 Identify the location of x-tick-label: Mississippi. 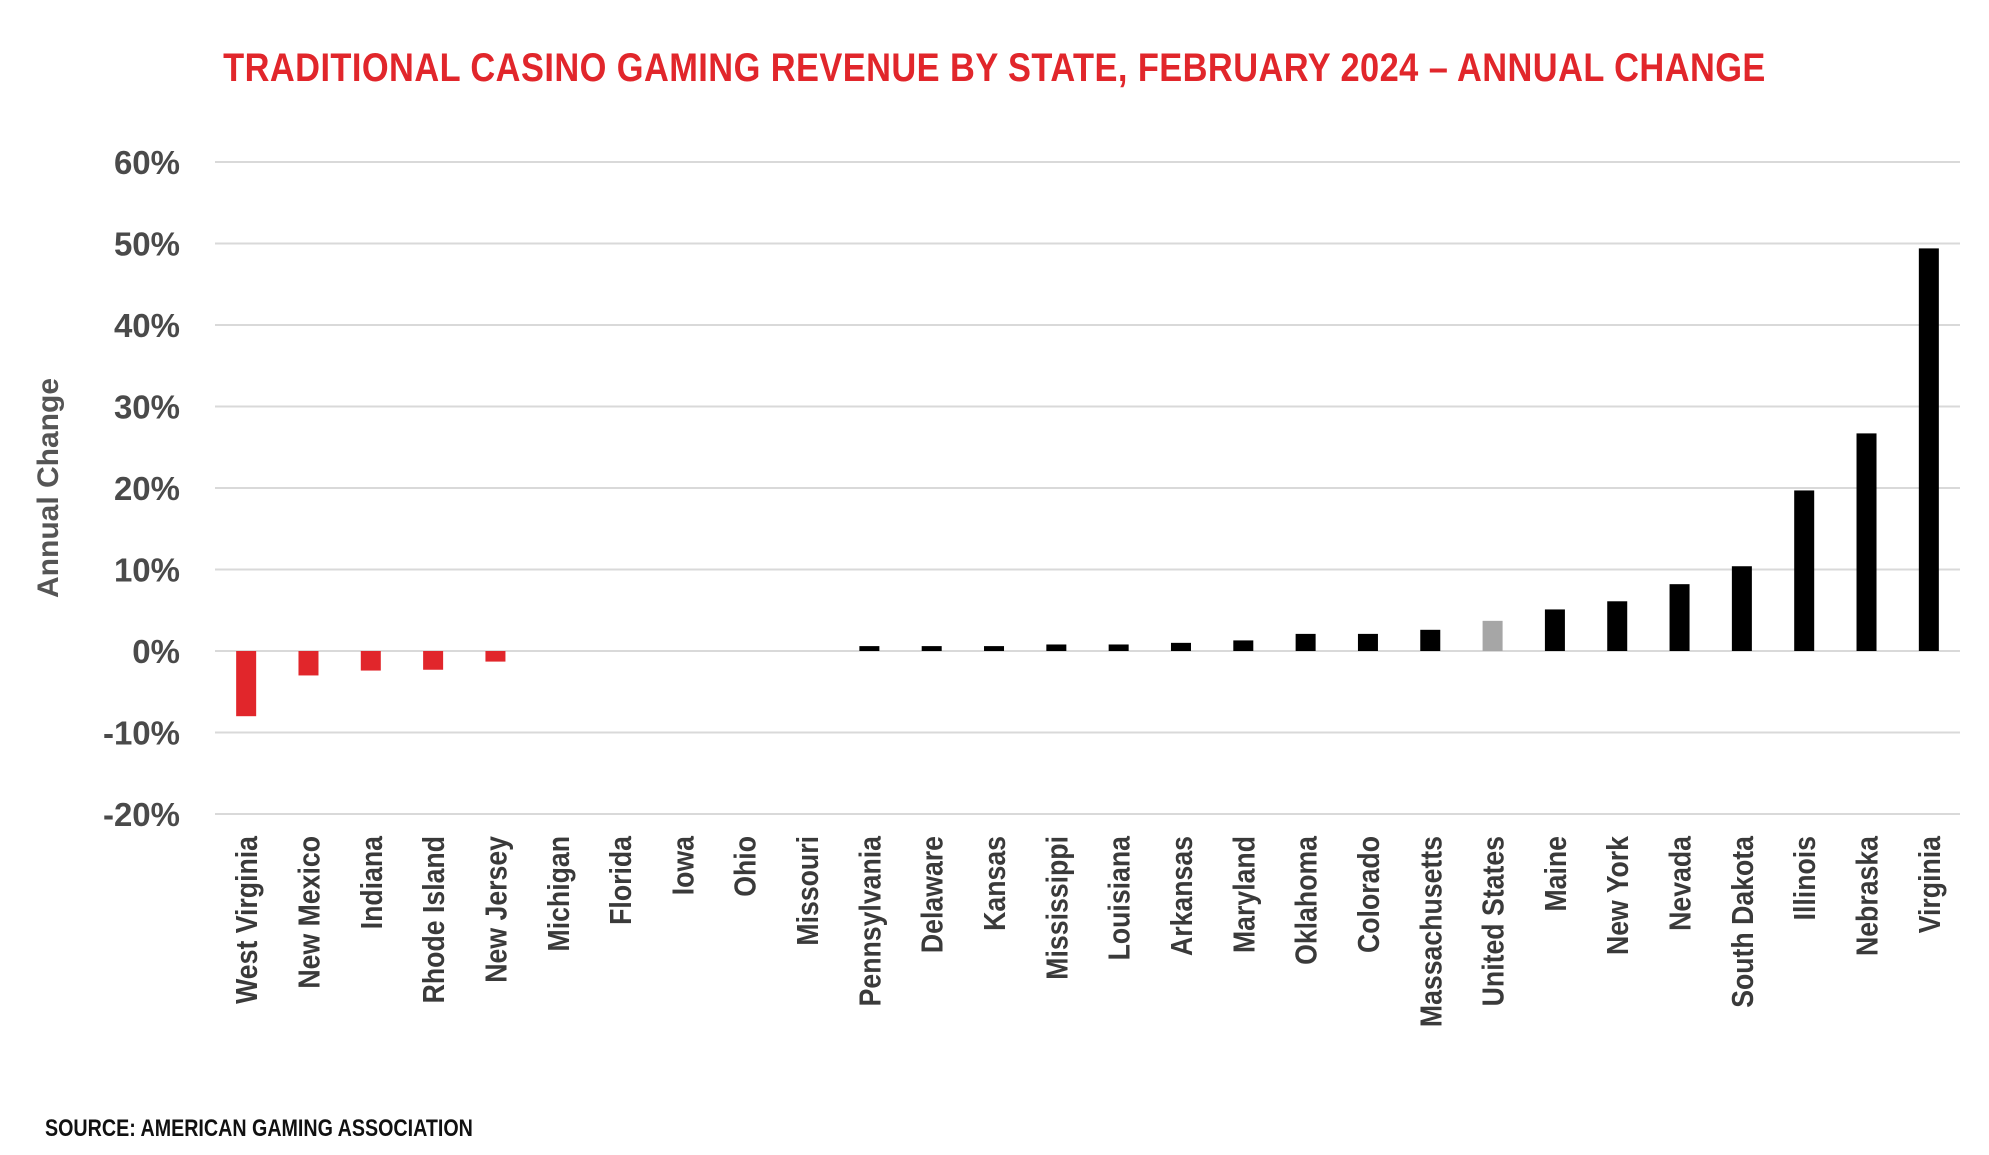
(1058, 908).